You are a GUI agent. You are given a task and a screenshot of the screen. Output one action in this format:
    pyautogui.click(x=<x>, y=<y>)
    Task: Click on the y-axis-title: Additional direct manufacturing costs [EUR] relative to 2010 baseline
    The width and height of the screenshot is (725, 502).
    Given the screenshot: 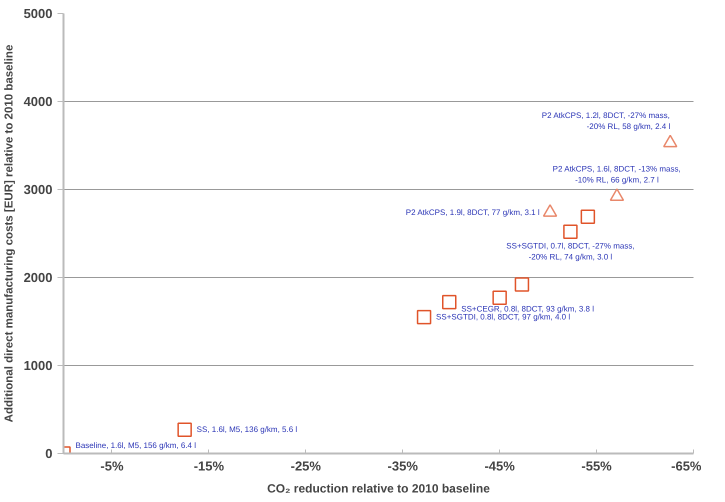 What is the action you would take?
    pyautogui.click(x=10, y=233)
    